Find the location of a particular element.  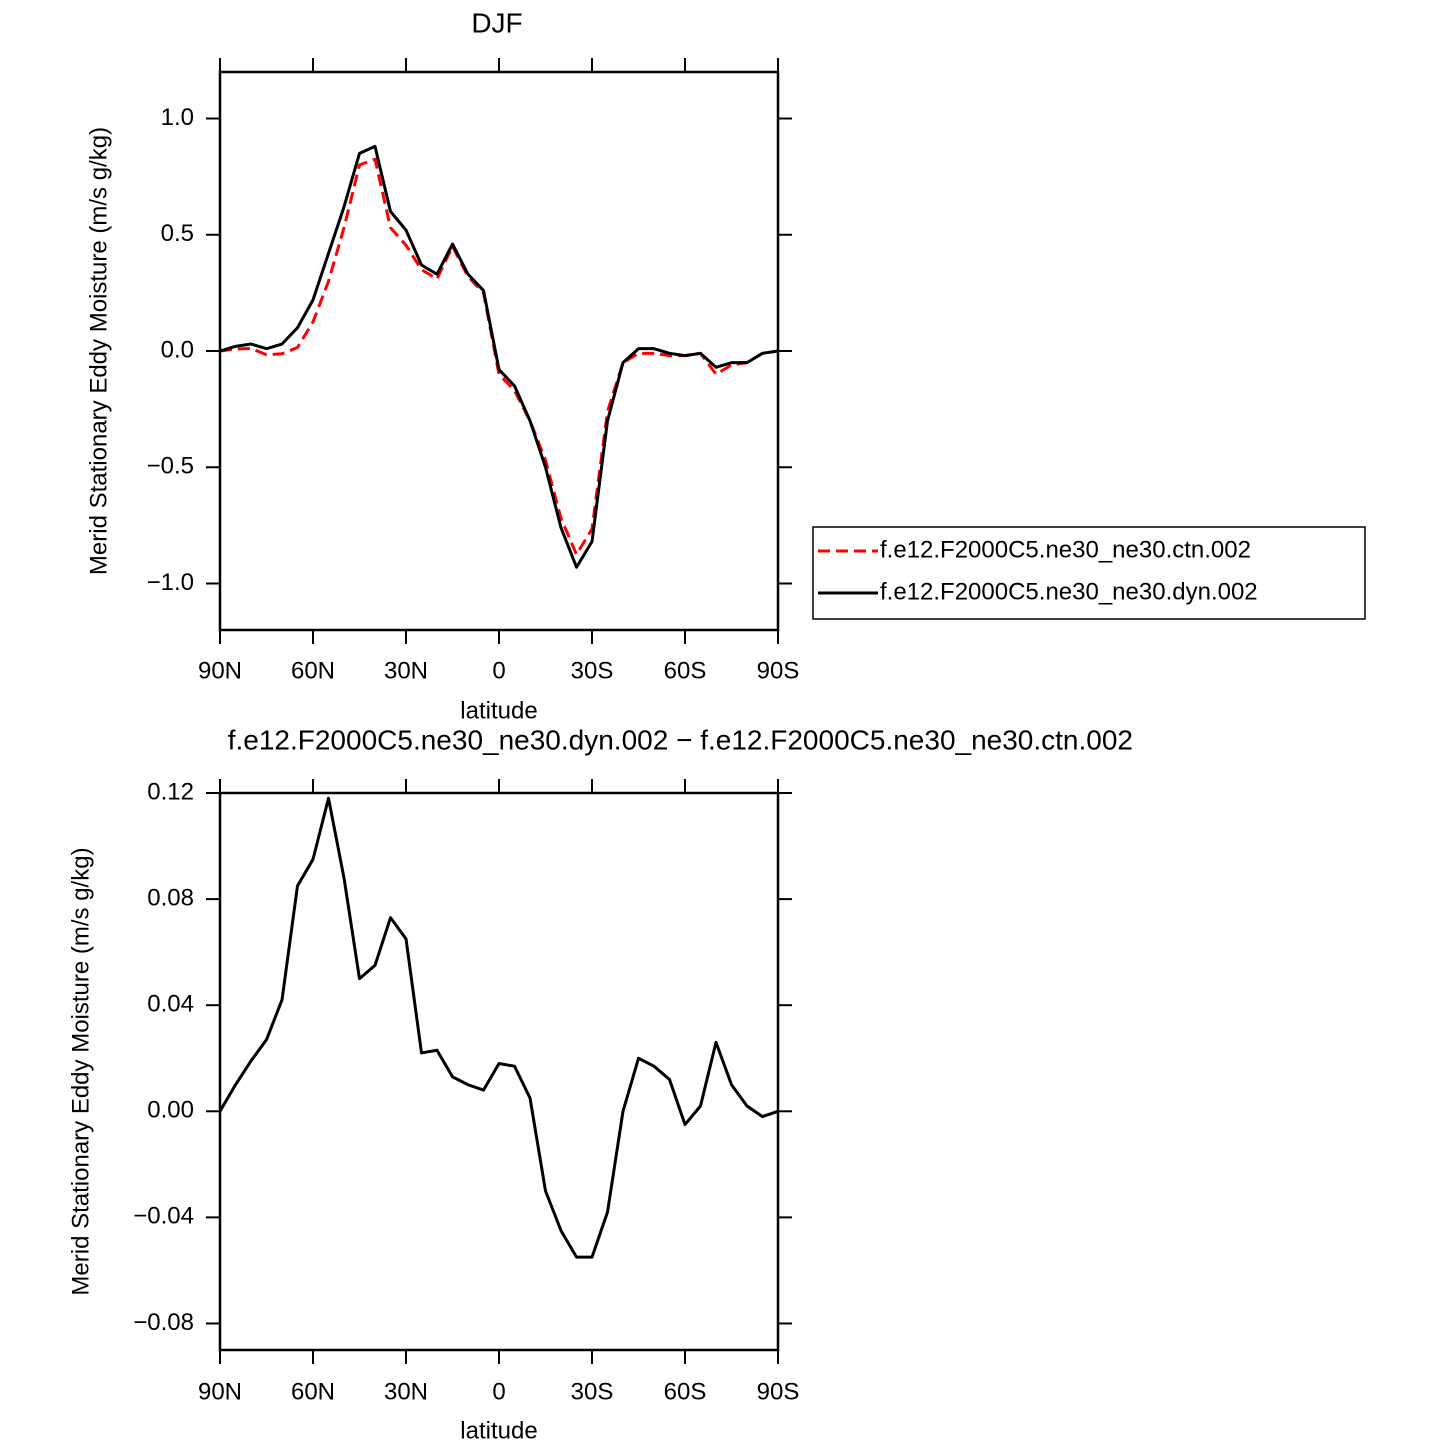

y-tick-label: 0.08 is located at coordinates (170, 897).